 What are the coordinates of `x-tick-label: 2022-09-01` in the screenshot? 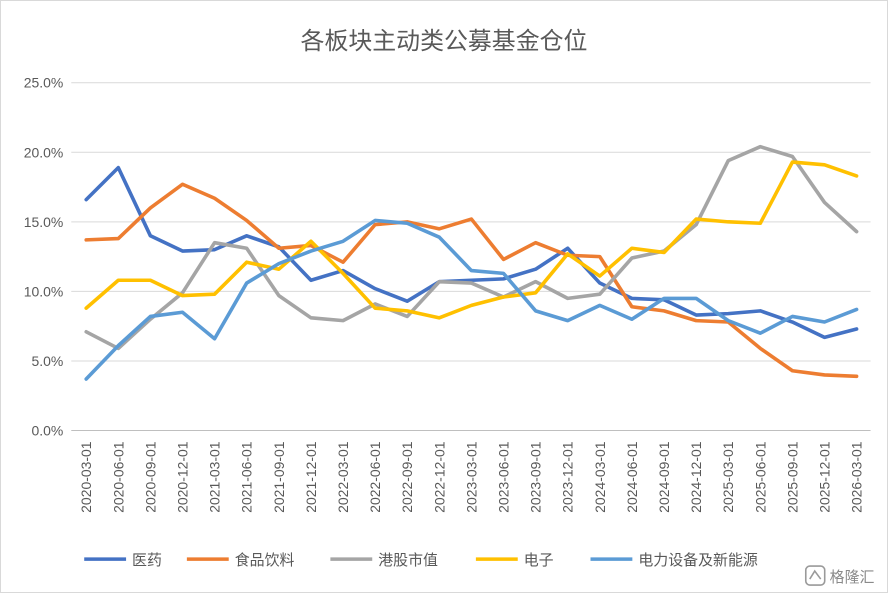 It's located at (407, 477).